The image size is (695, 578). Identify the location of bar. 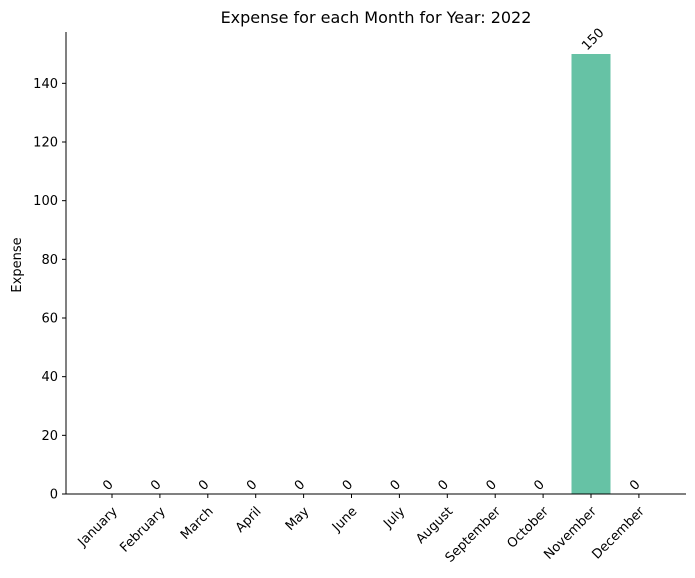
(591, 274).